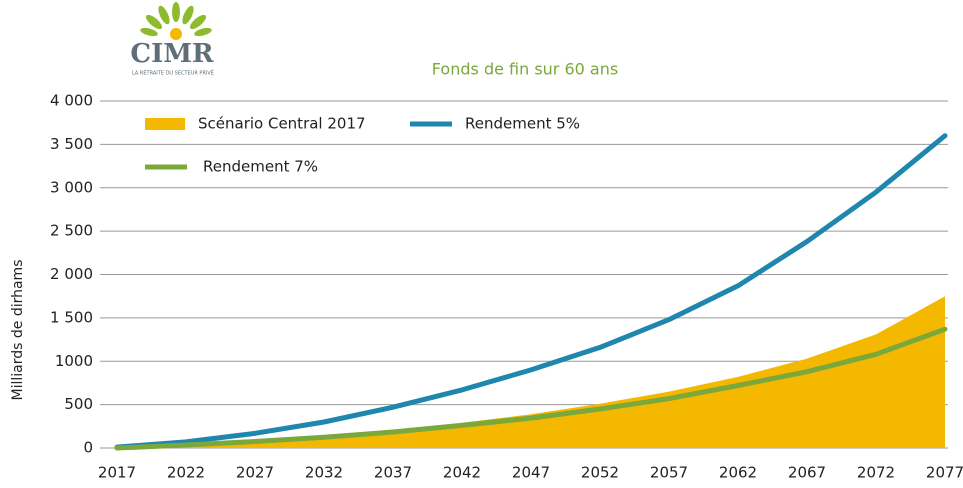  I want to click on x-tick-label: 2057, so click(669, 473).